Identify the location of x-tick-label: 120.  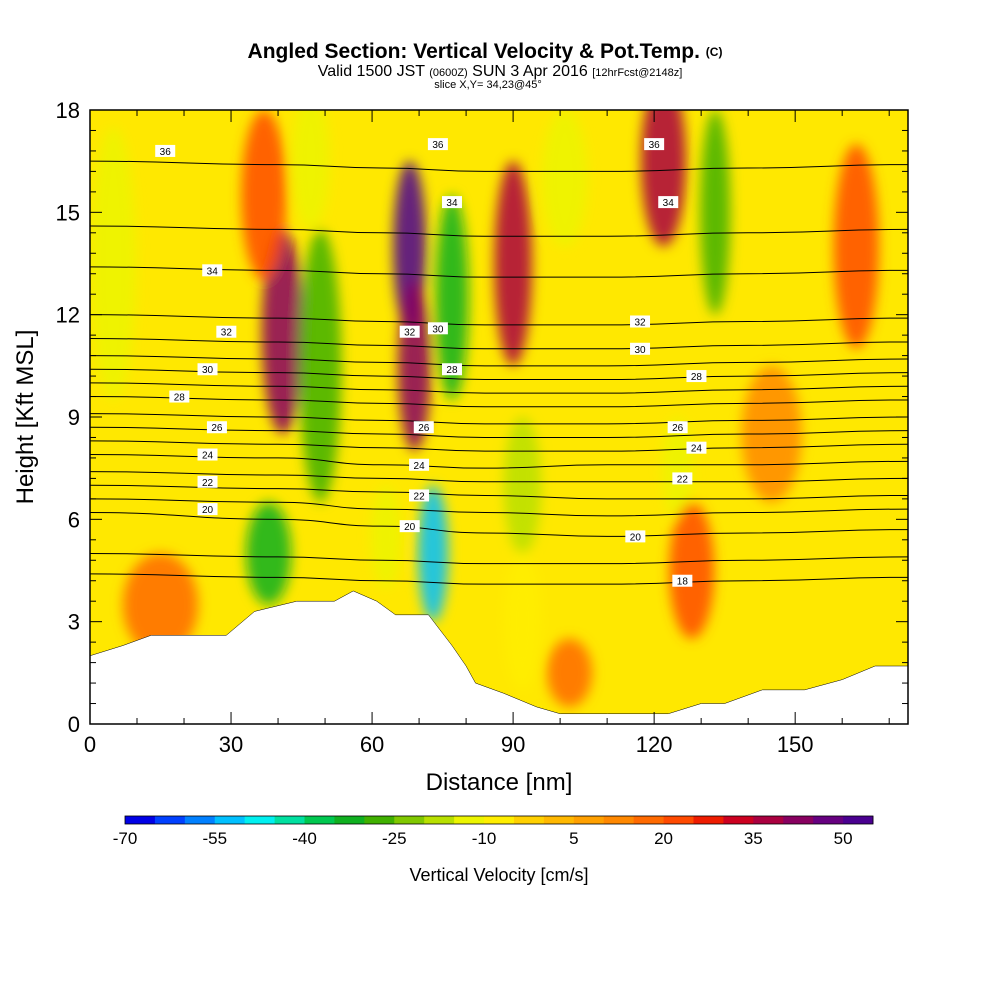
(654, 744).